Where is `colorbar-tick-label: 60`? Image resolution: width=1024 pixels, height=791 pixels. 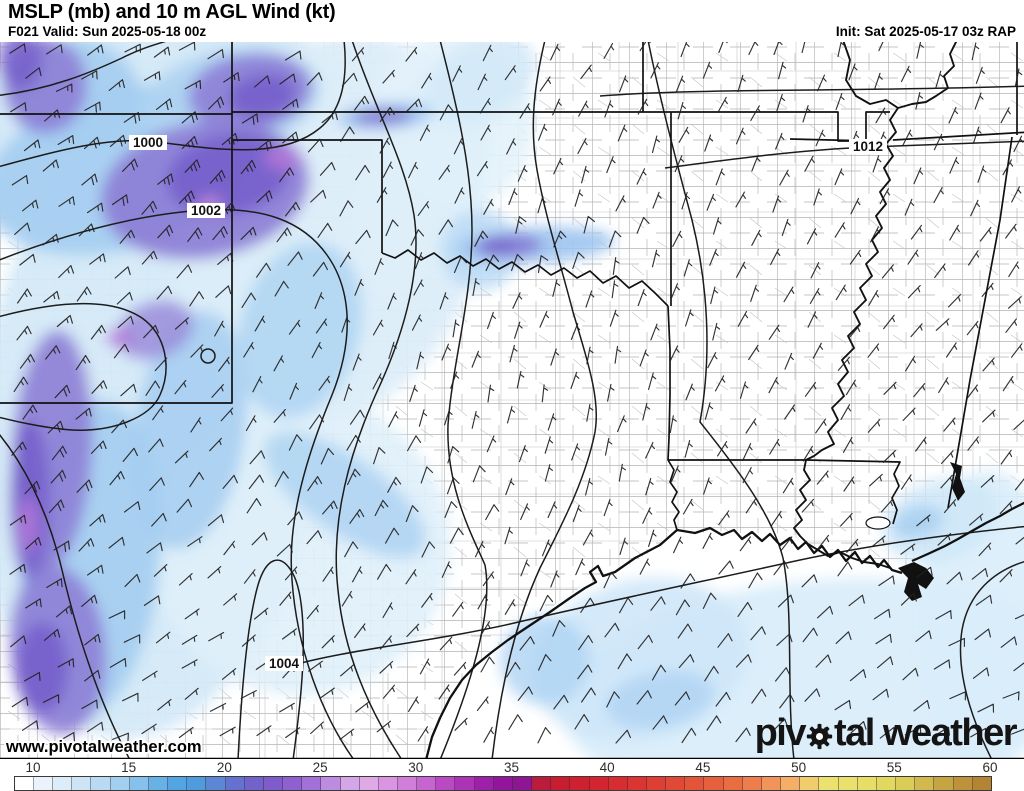 colorbar-tick-label: 60 is located at coordinates (990, 767).